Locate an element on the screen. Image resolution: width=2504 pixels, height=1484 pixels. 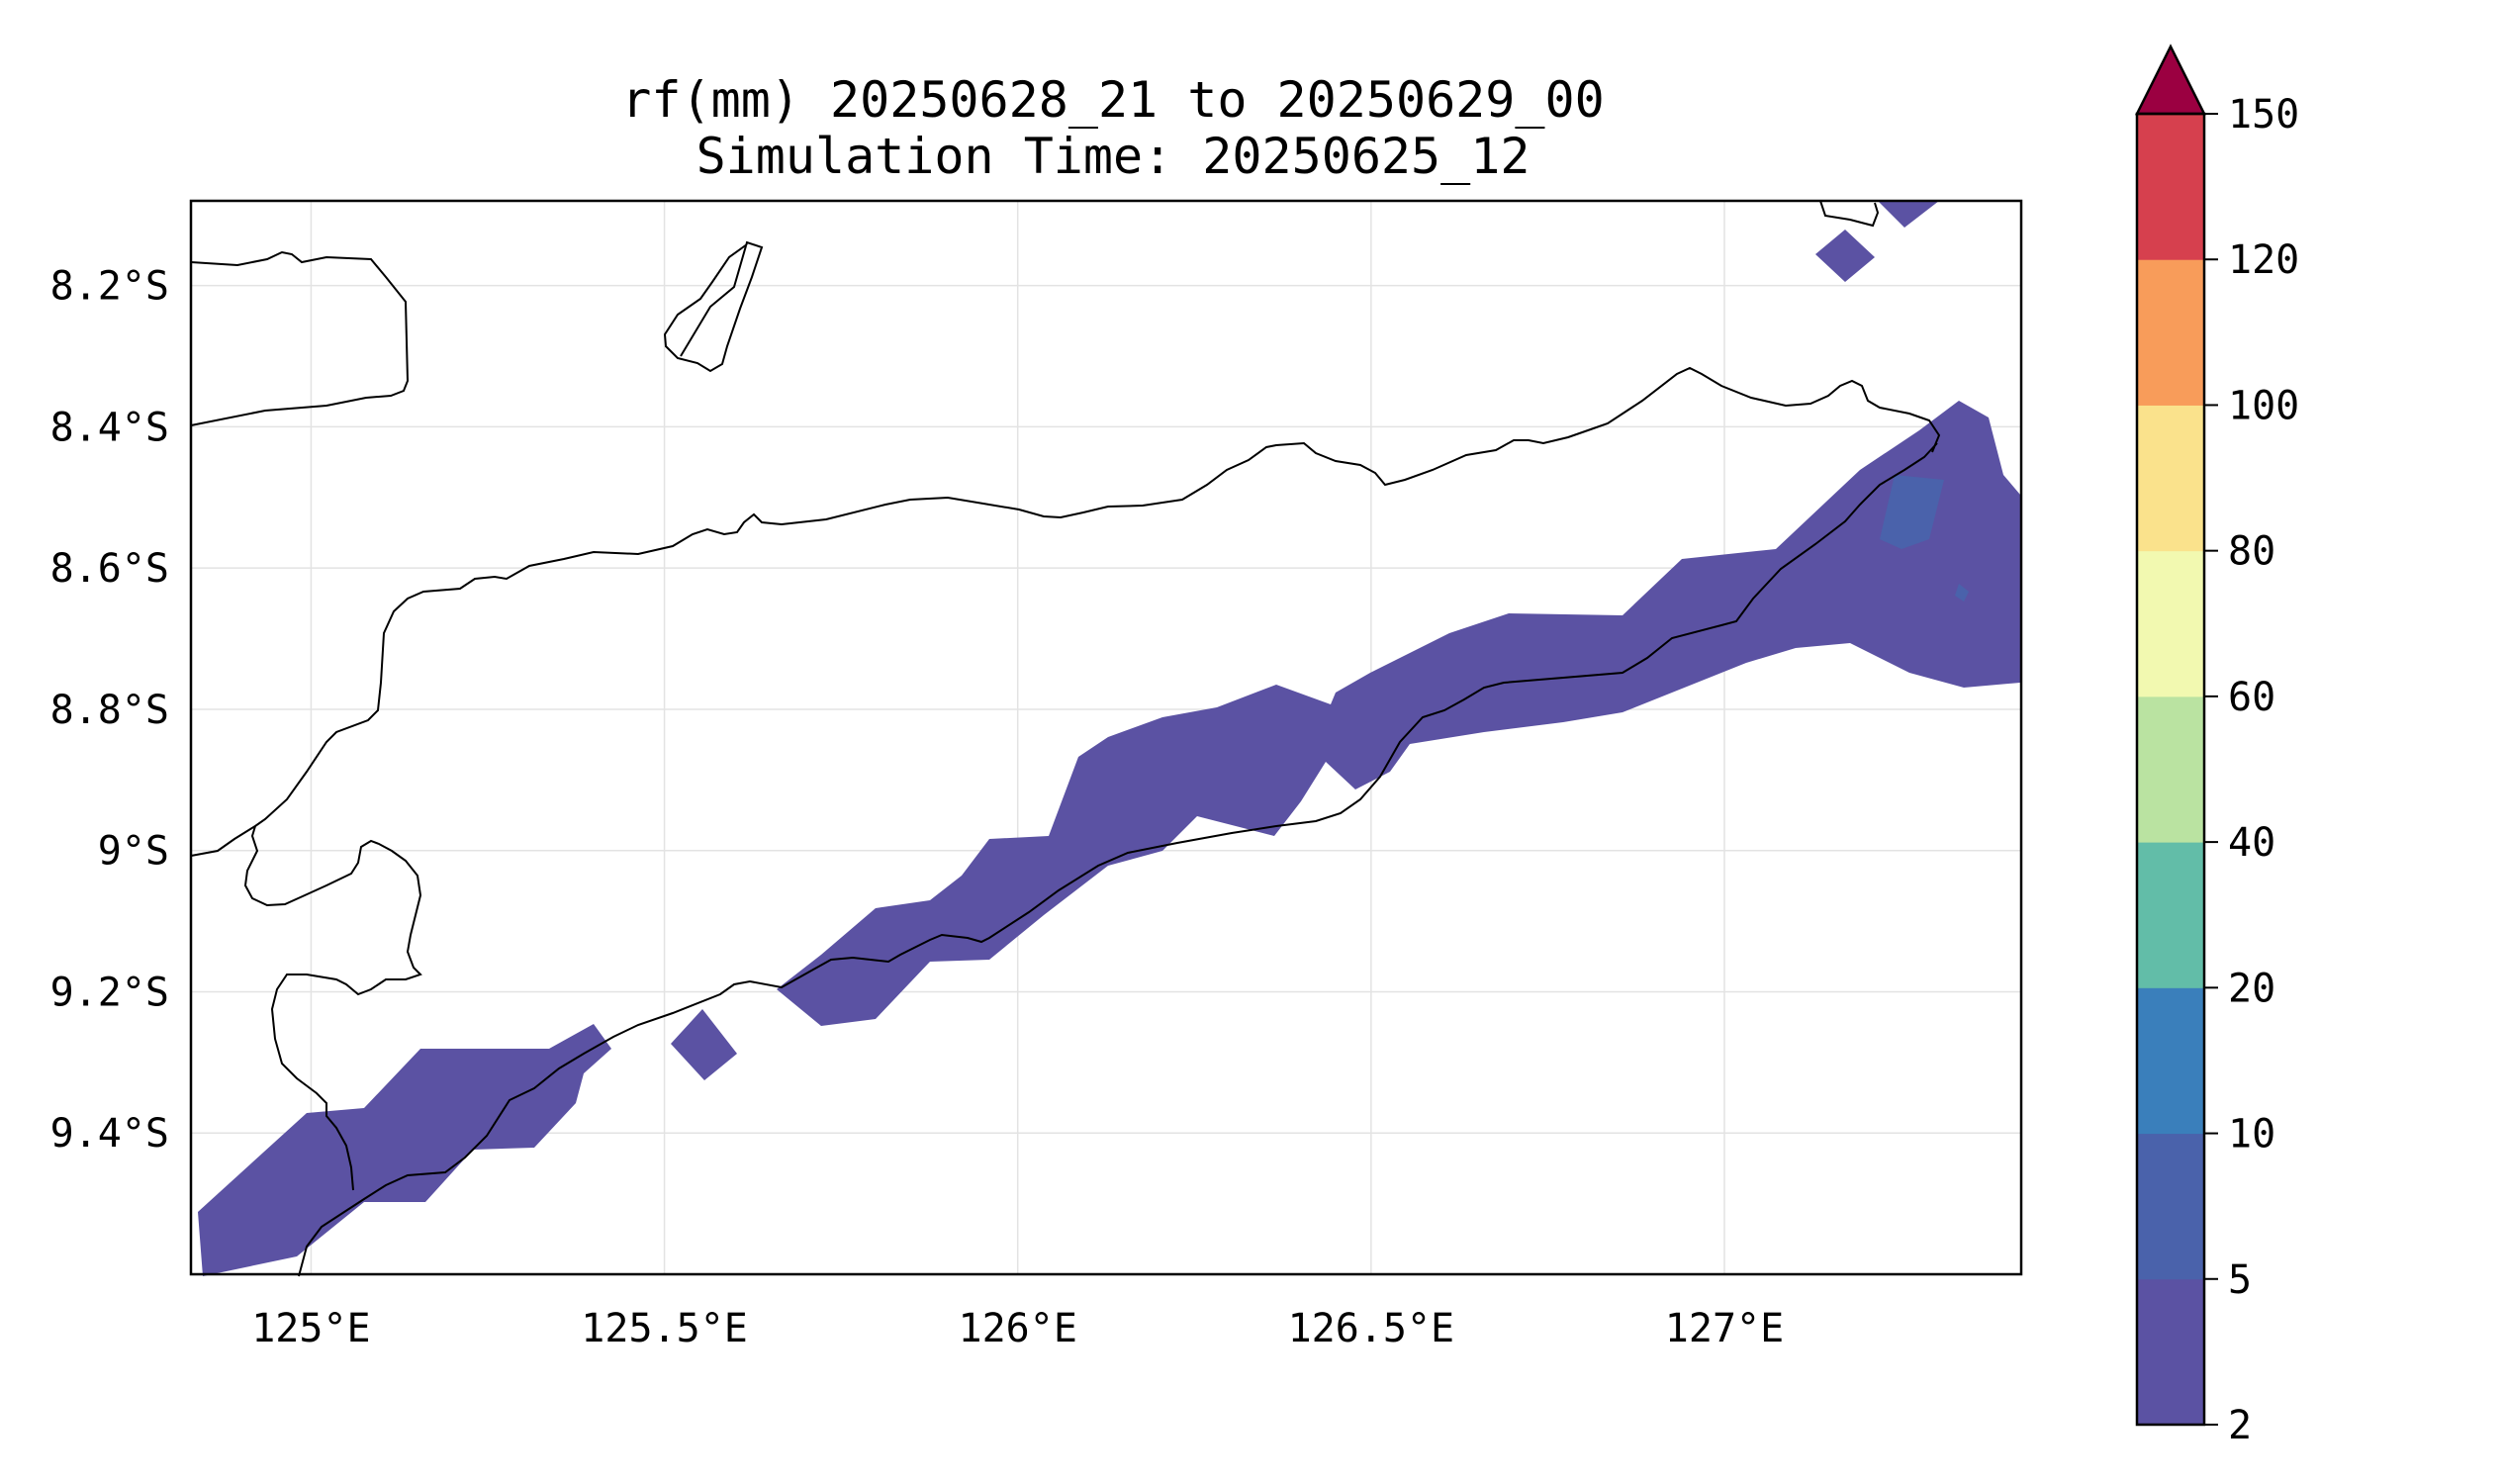
x-tick-label: 126°E is located at coordinates (1018, 1328).